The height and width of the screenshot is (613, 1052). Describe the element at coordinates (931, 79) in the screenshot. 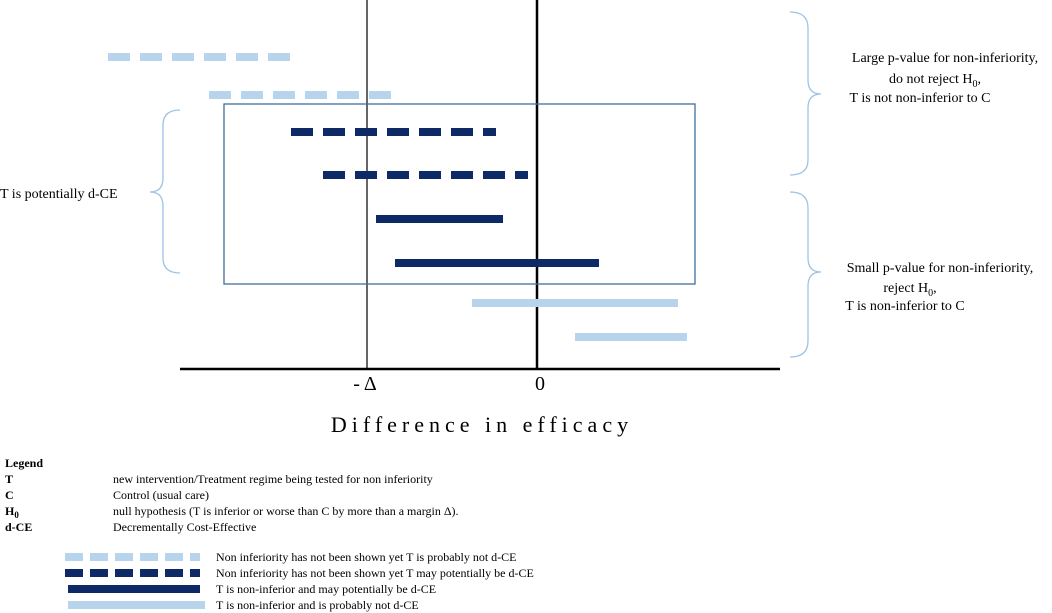

I see `annotation-part: do not reject H` at that location.